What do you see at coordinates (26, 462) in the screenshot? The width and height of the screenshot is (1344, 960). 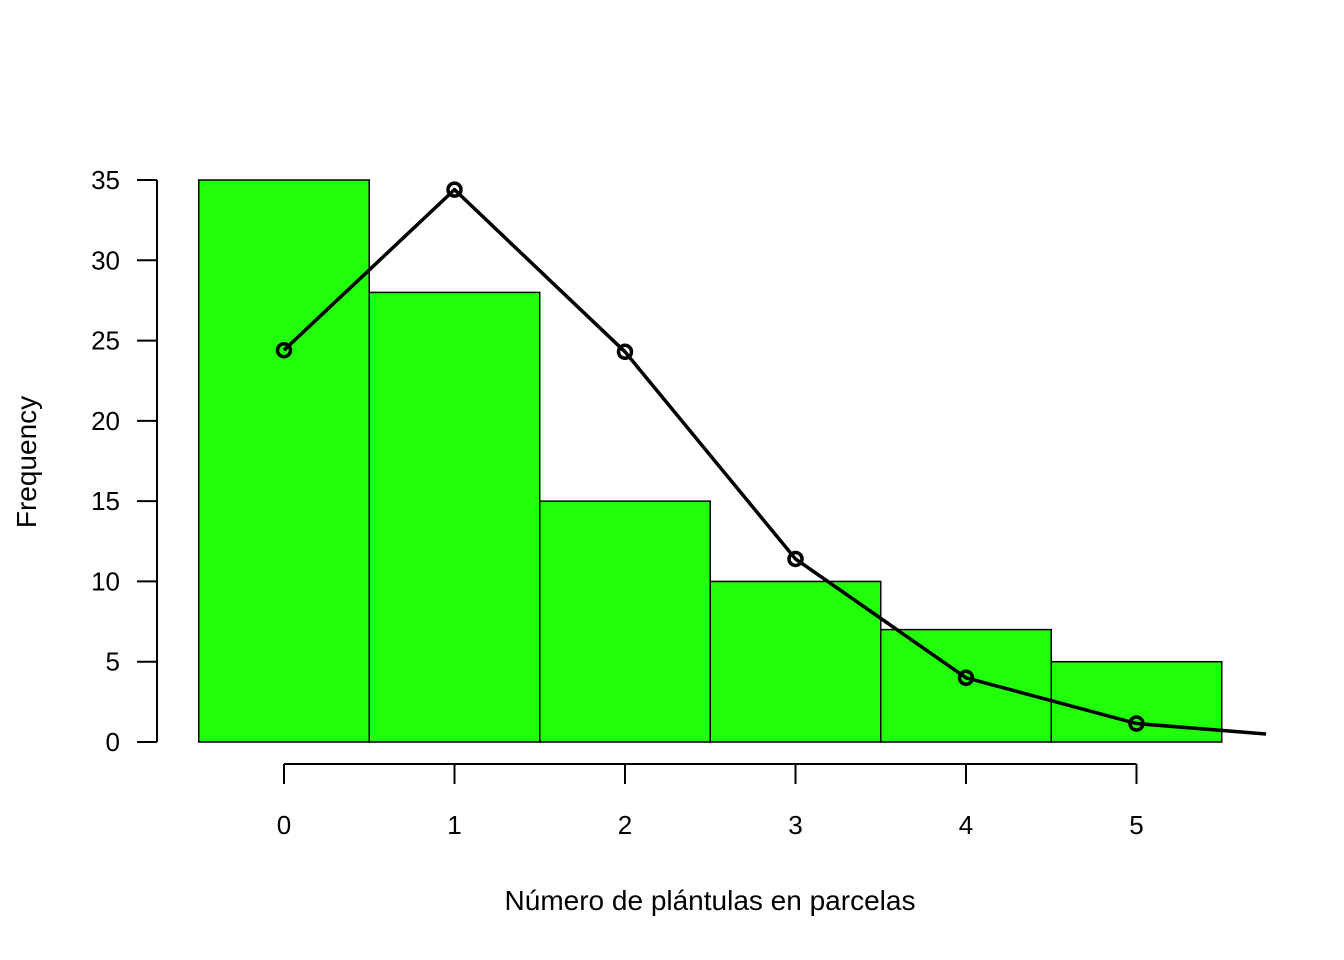 I see `y-axis-title: Frequency` at bounding box center [26, 462].